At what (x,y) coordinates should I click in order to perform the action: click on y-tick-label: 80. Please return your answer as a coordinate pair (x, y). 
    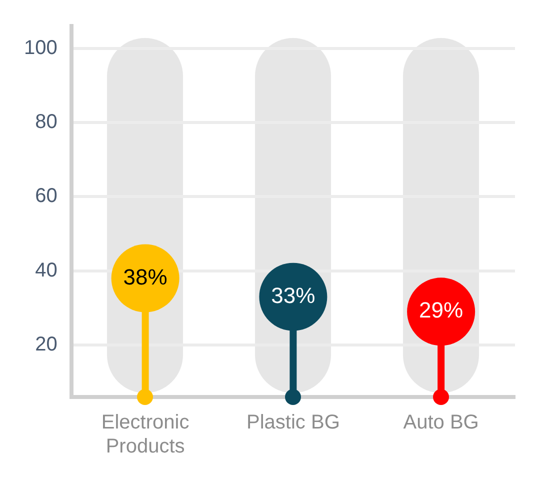
    Looking at the image, I should click on (46, 121).